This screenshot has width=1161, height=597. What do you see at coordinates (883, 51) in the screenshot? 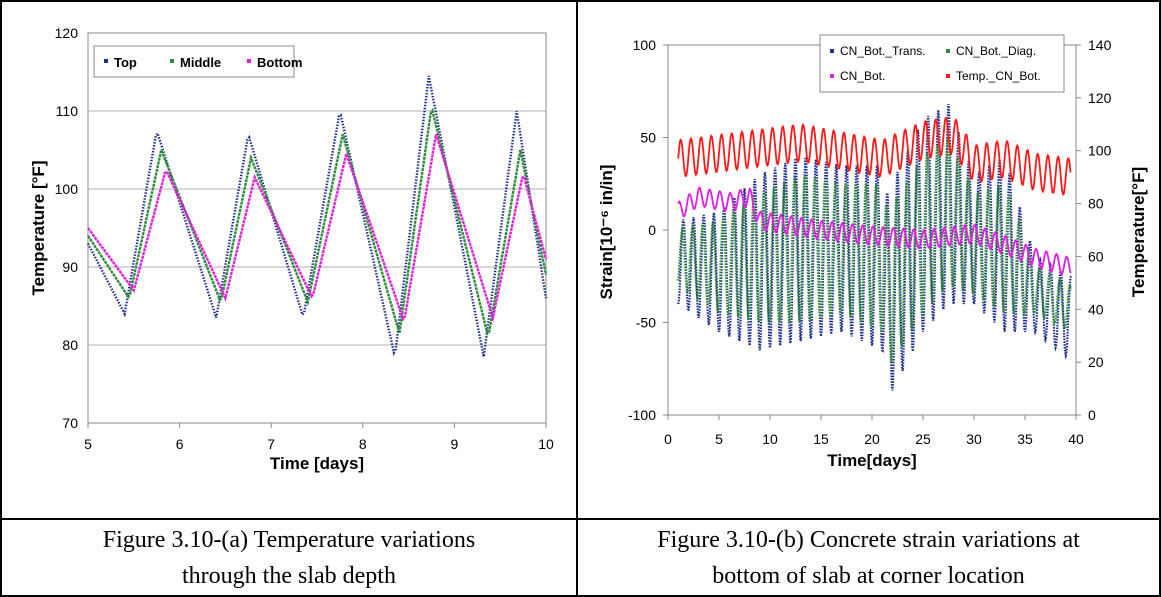
I see `legend-label-b: CN_Bot._Trans.` at bounding box center [883, 51].